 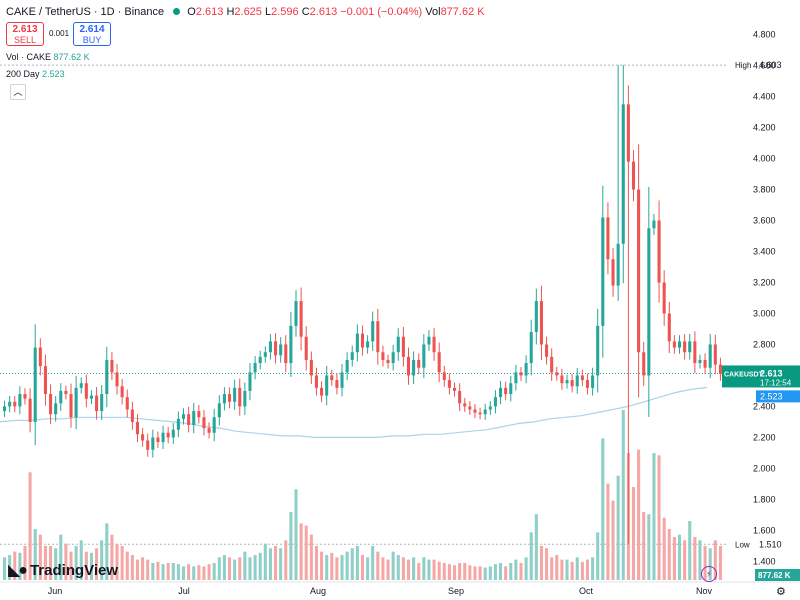 I want to click on close-label: C, so click(x=305, y=12).